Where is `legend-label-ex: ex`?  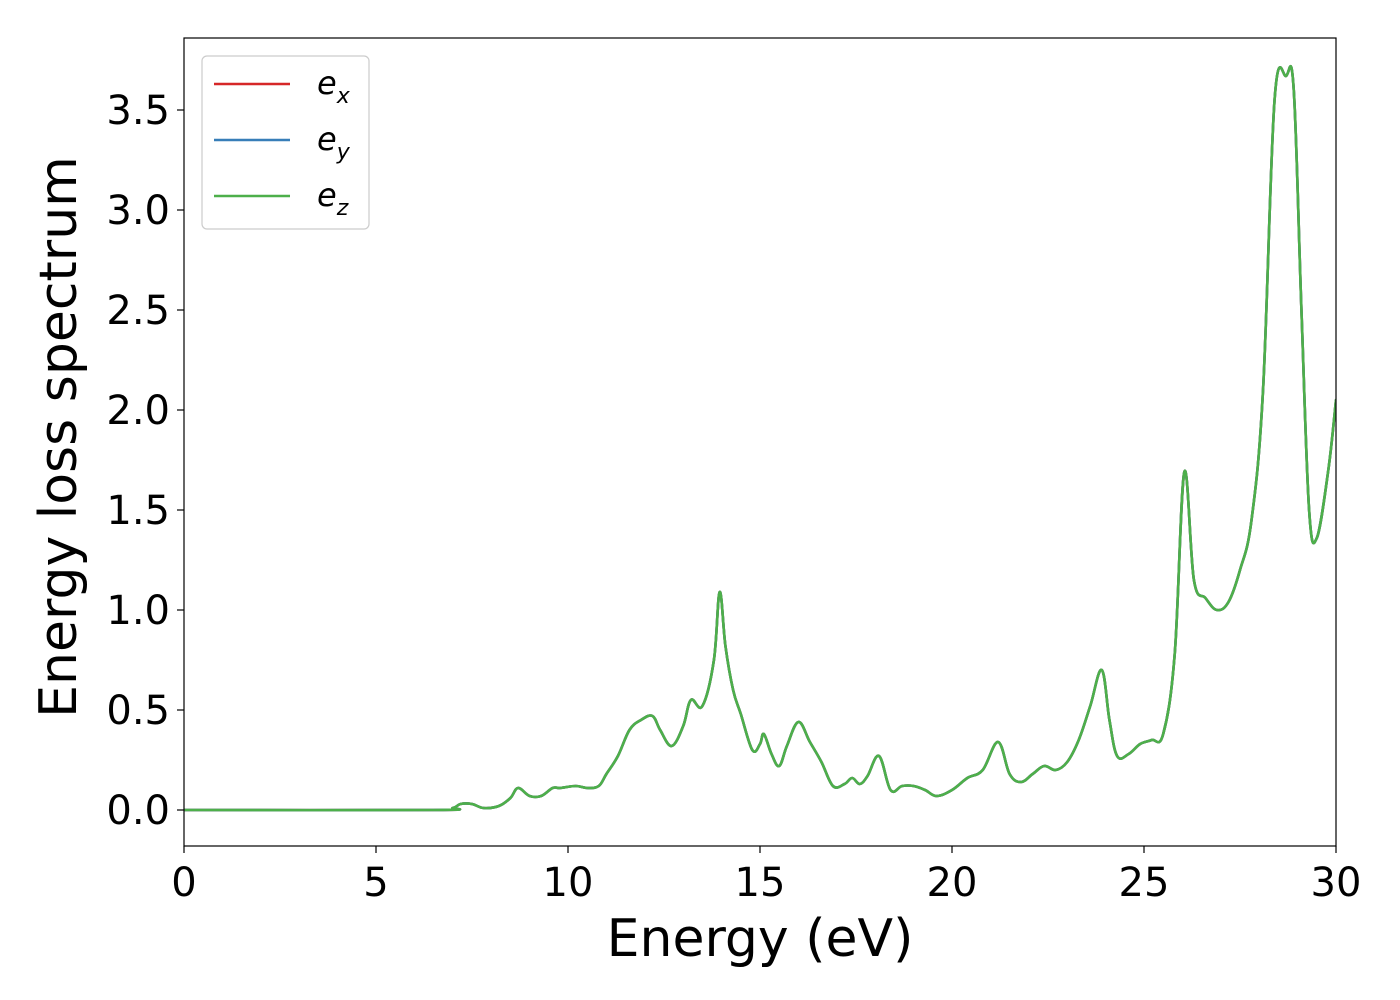
legend-label-ex: ex is located at coordinates (334, 86).